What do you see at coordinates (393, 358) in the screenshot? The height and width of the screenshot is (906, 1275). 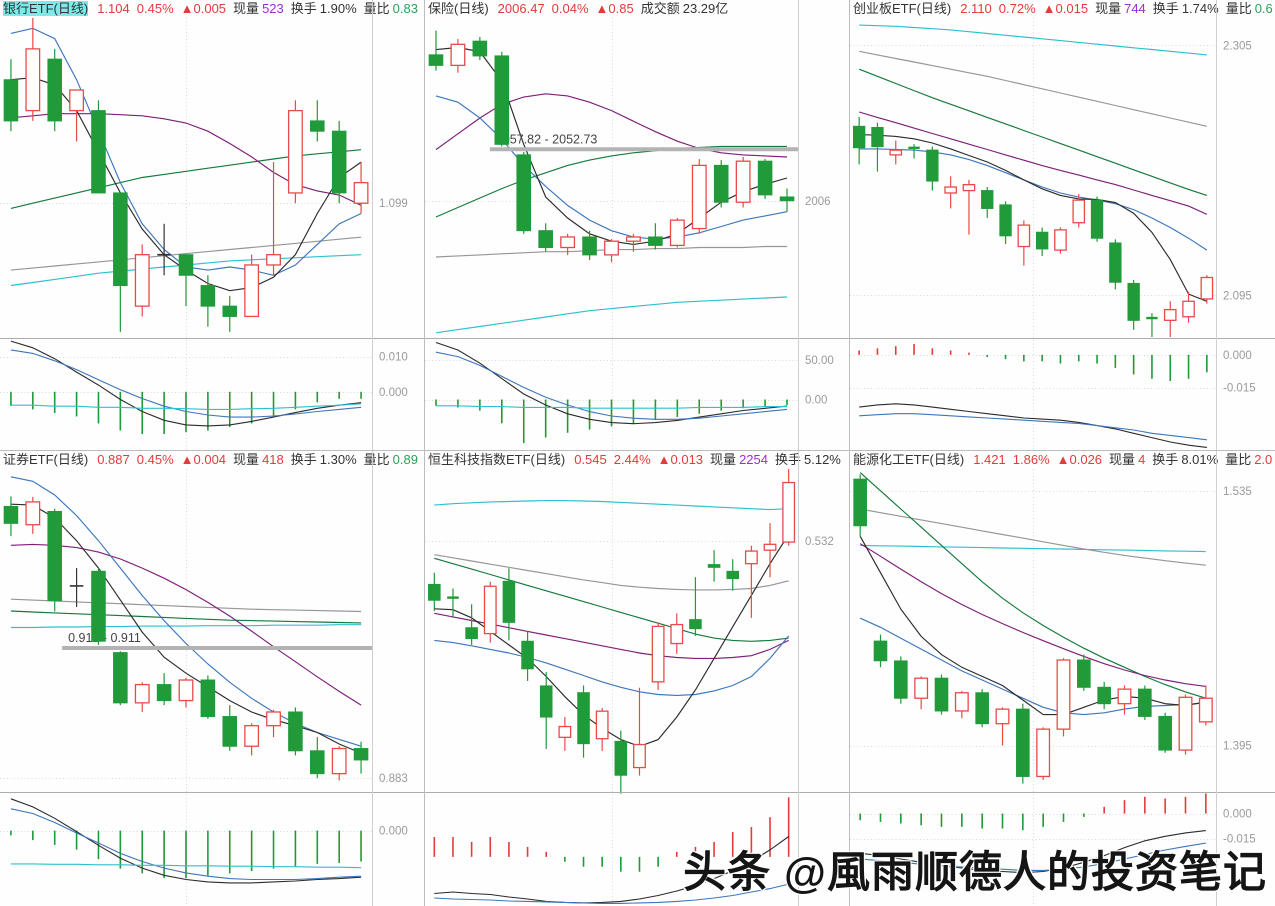 I see `svg-text: 0.010` at bounding box center [393, 358].